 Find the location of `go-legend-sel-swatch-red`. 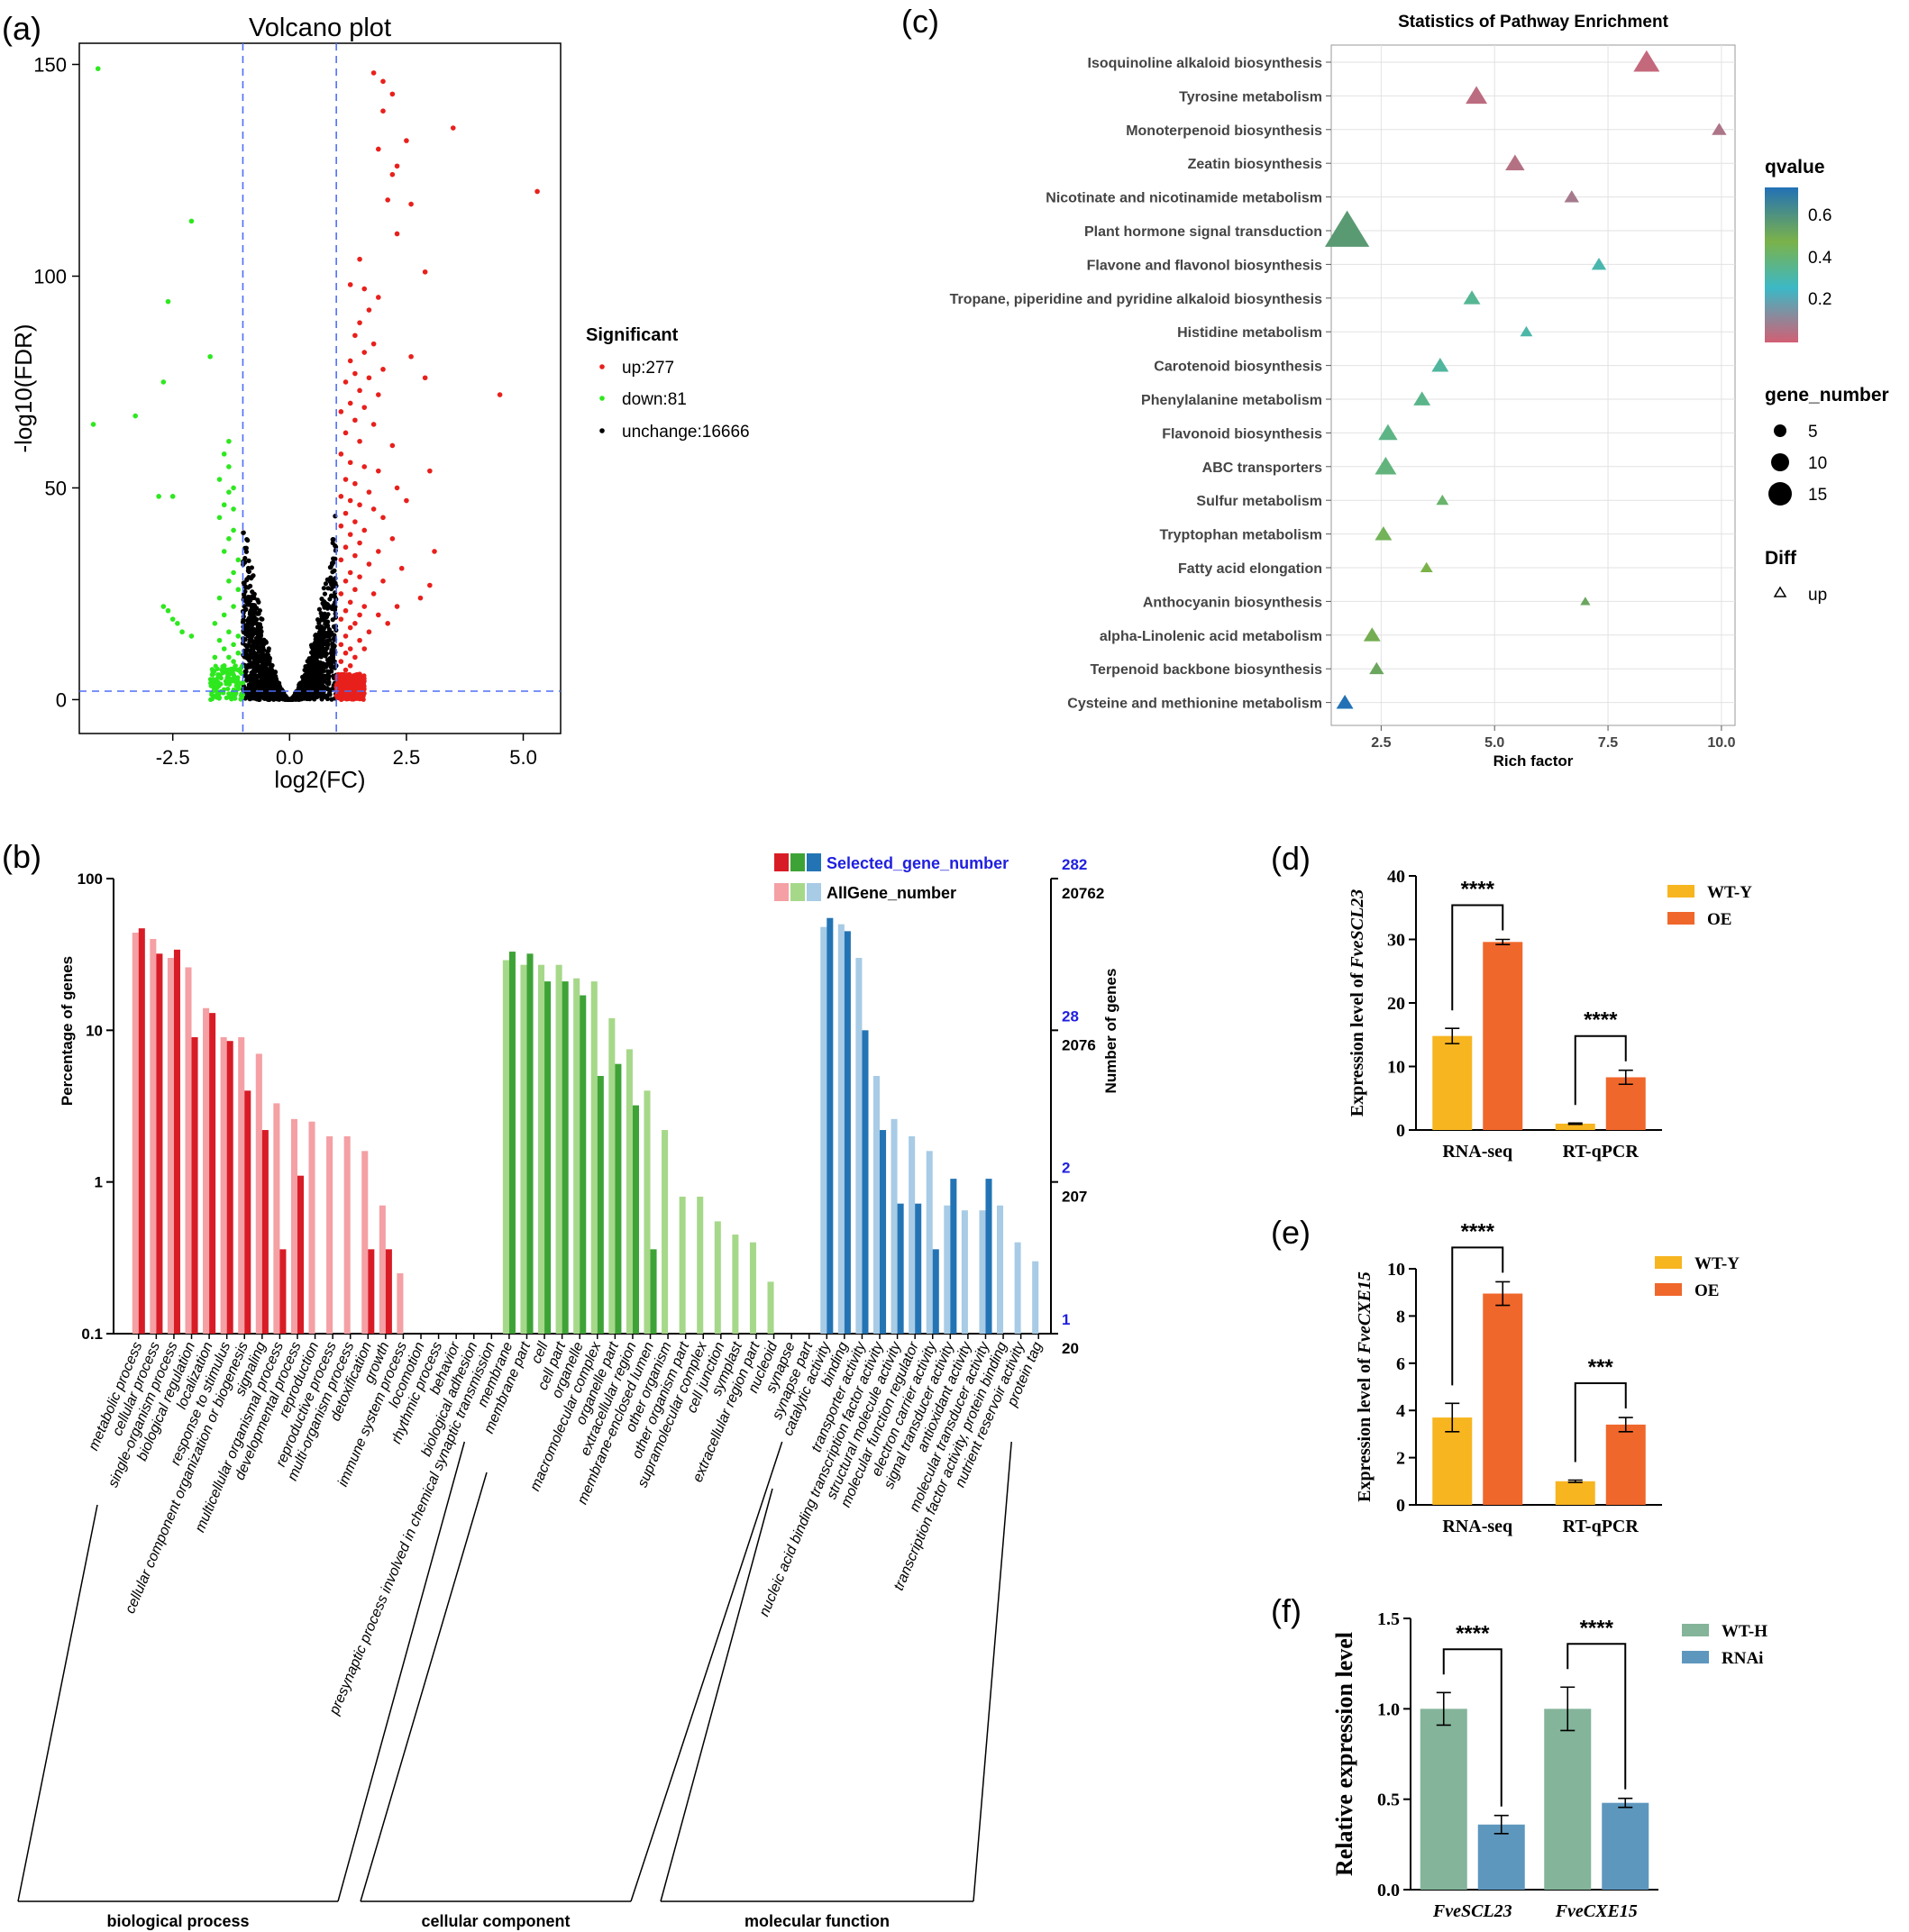

go-legend-sel-swatch-red is located at coordinates (782, 862).